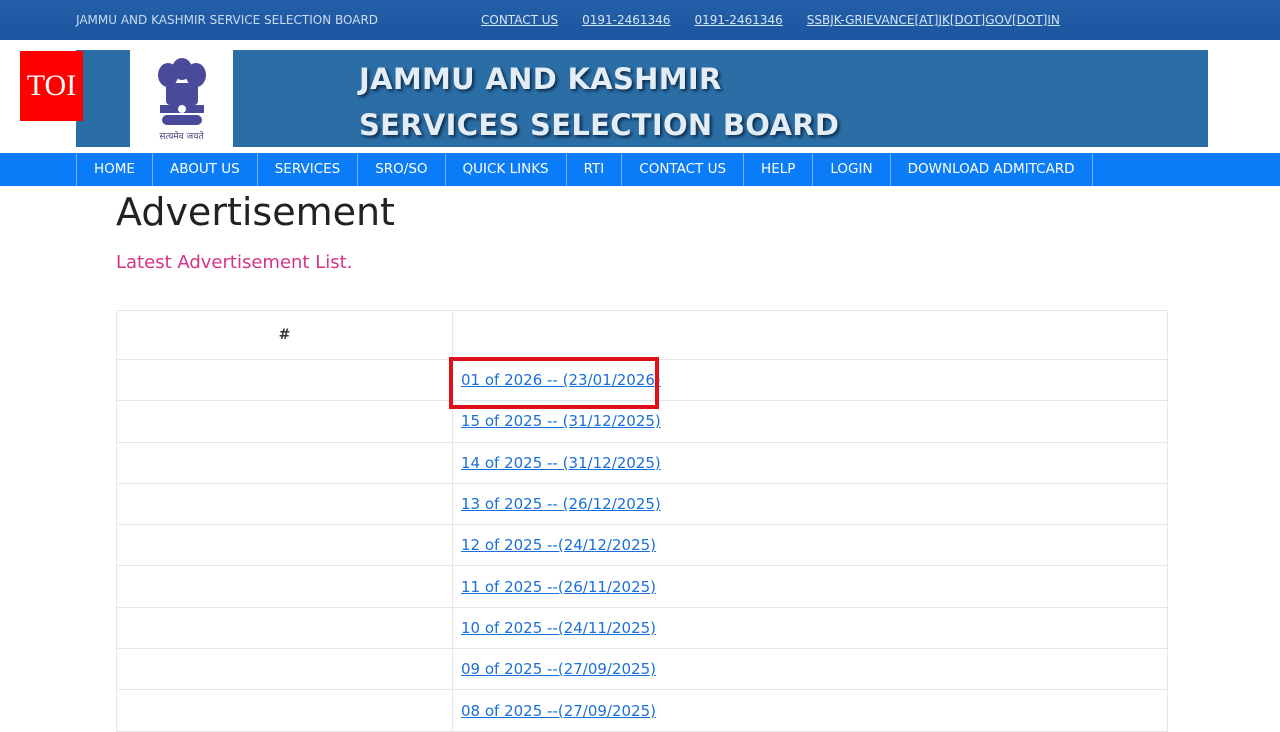 The height and width of the screenshot is (732, 1280). What do you see at coordinates (777, 169) in the screenshot?
I see `nav-help: HELP` at bounding box center [777, 169].